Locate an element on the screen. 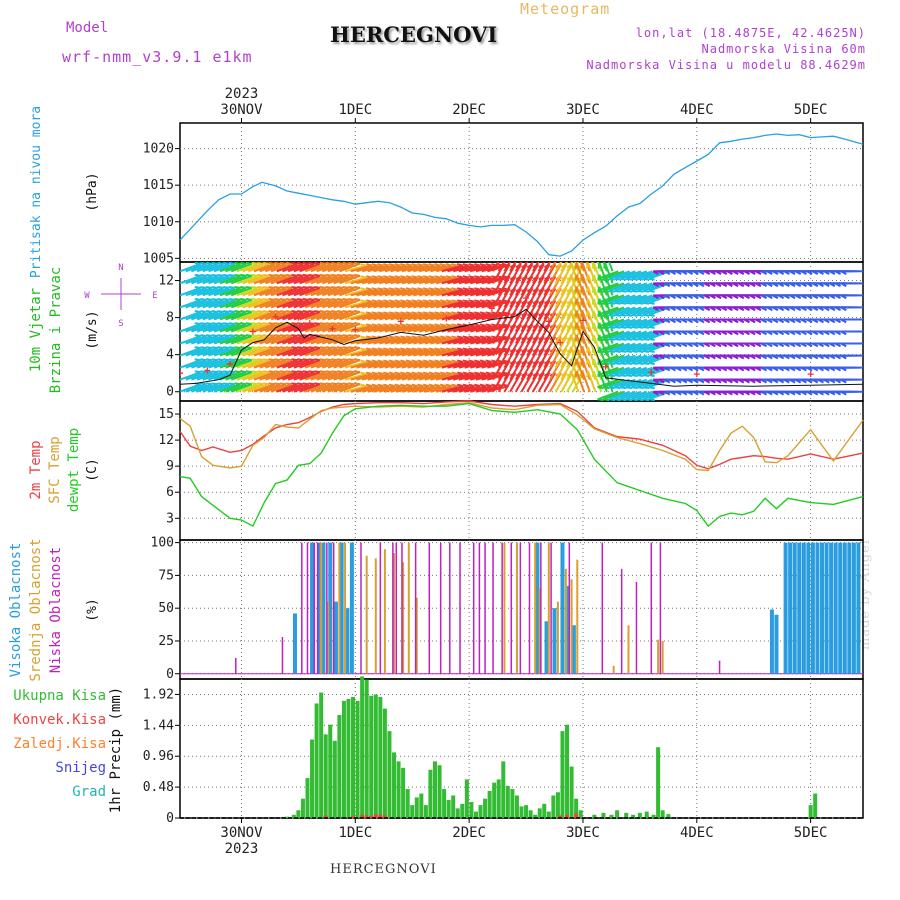 The height and width of the screenshot is (900, 900). gust-marker is located at coordinates (605, 366).